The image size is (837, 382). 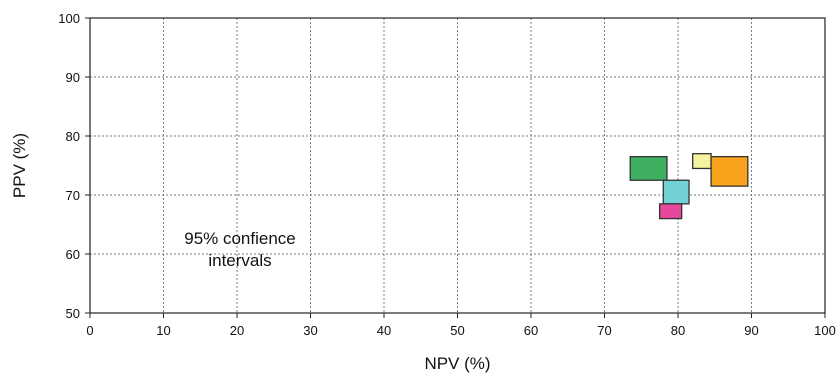 What do you see at coordinates (69, 18) in the screenshot?
I see `y-tick-label-100: 100` at bounding box center [69, 18].